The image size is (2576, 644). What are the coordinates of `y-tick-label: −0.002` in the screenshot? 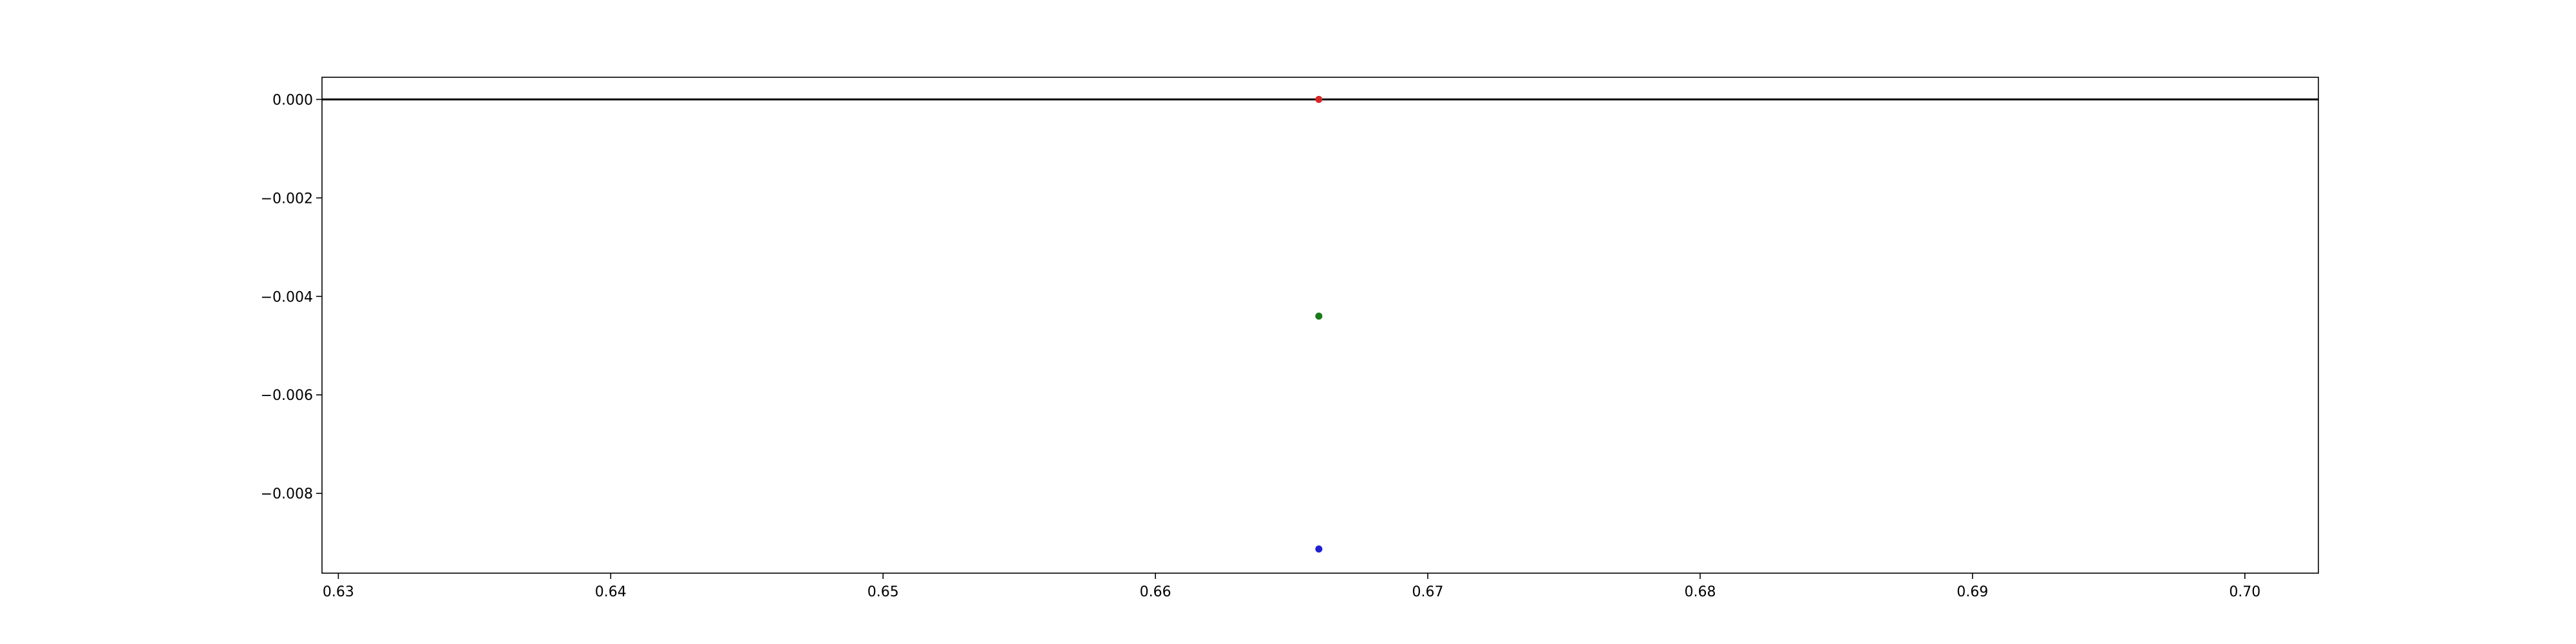 It's located at (287, 199).